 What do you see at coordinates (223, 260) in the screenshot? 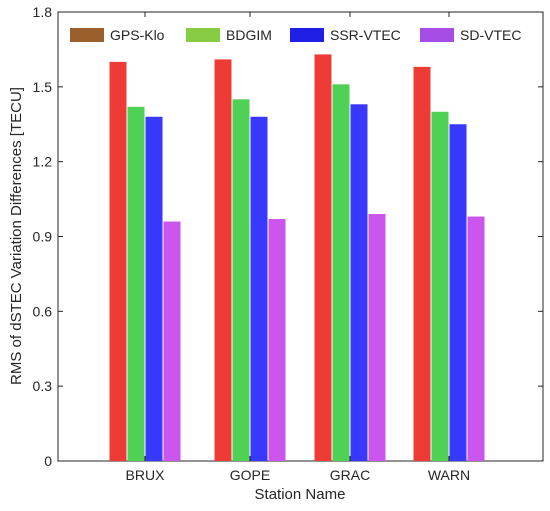
I see `bar-gope-gps-klo` at bounding box center [223, 260].